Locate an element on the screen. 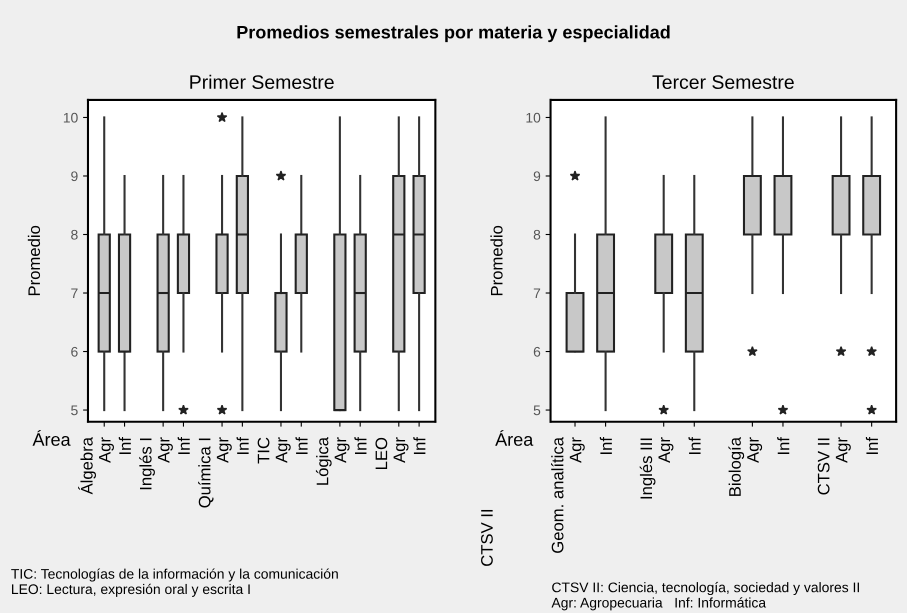  x-tick-label: Inglés I Agr is located at coordinates (156, 463).